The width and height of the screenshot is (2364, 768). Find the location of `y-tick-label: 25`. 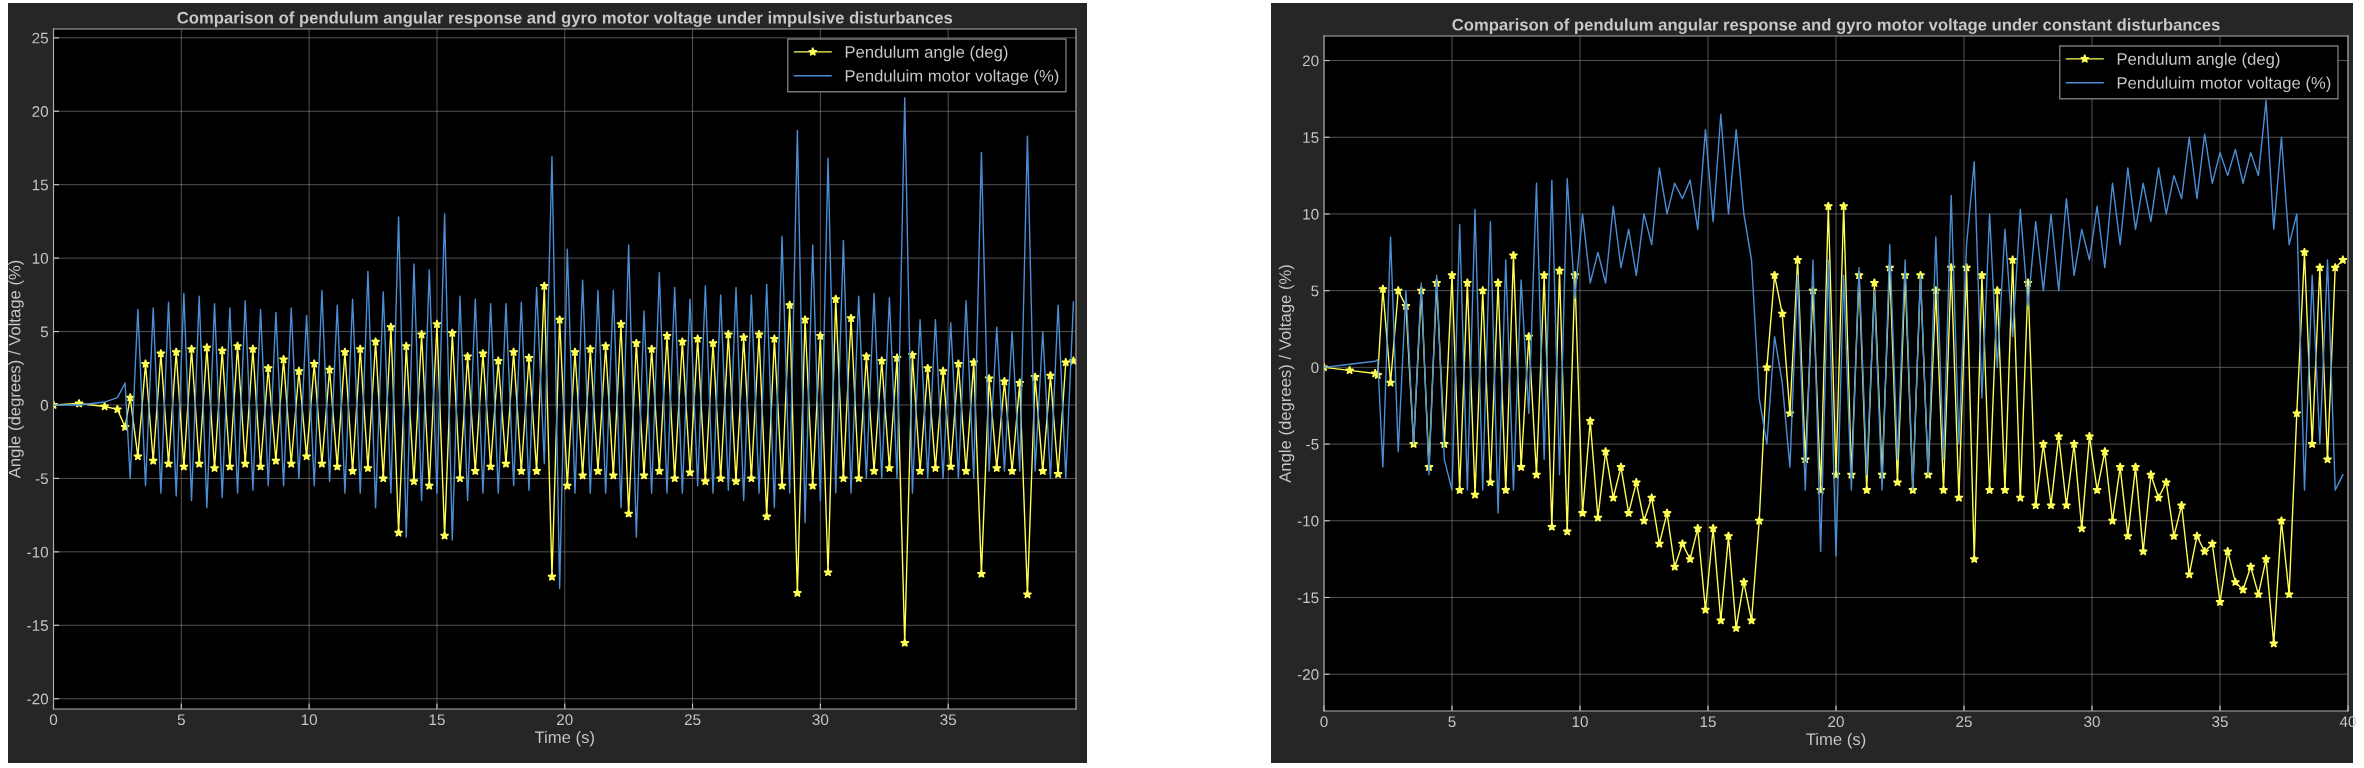

y-tick-label: 25 is located at coordinates (40, 38).